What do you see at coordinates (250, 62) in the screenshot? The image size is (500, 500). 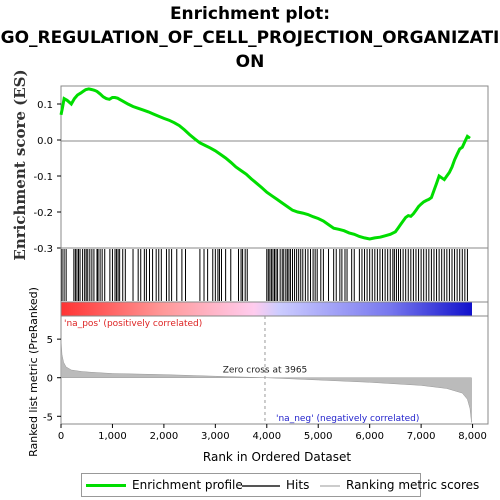 I see `chart-title-line-3: ON` at bounding box center [250, 62].